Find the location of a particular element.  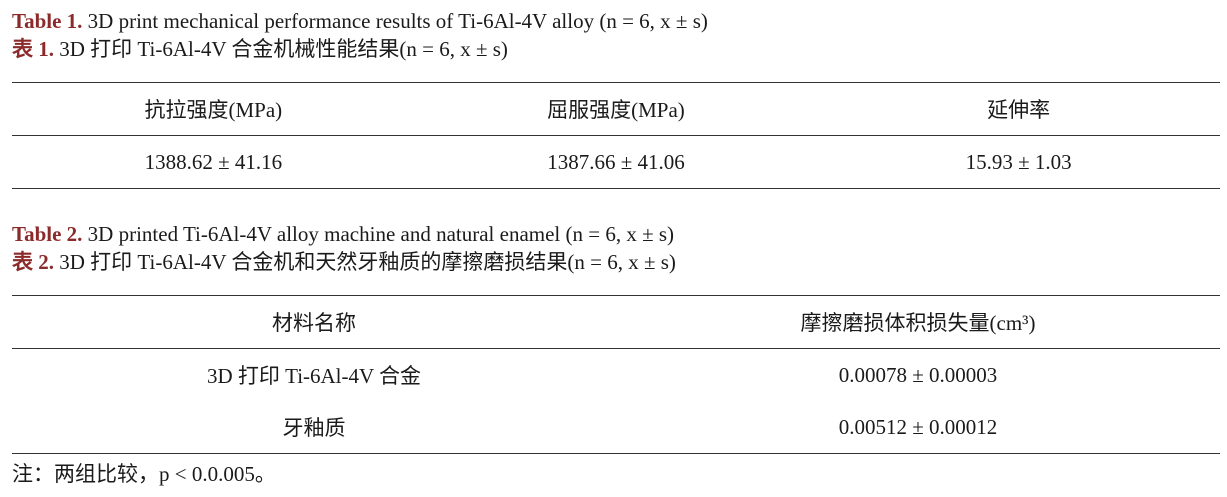

table1-label-en: Table 1. is located at coordinates (47, 21).